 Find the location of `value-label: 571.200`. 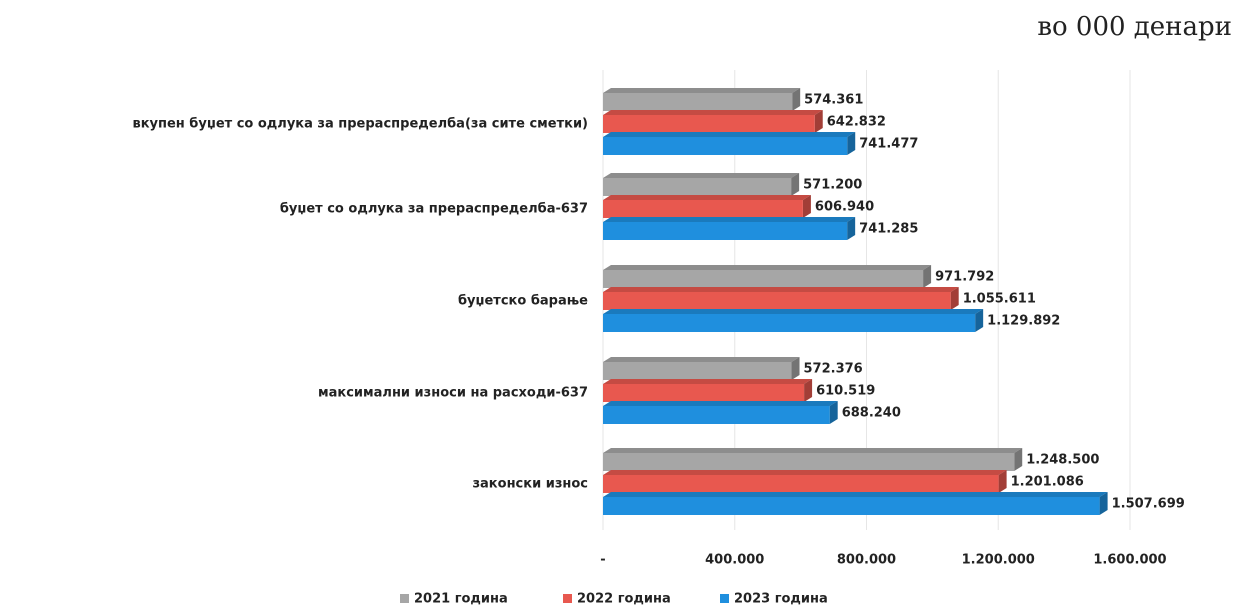

value-label: 571.200 is located at coordinates (832, 185).